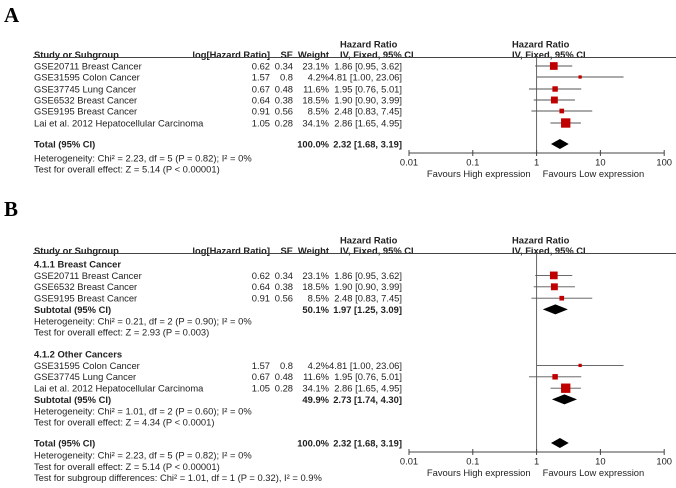  Describe the element at coordinates (12, 15) in the screenshot. I see `panel-label-a: A` at that location.